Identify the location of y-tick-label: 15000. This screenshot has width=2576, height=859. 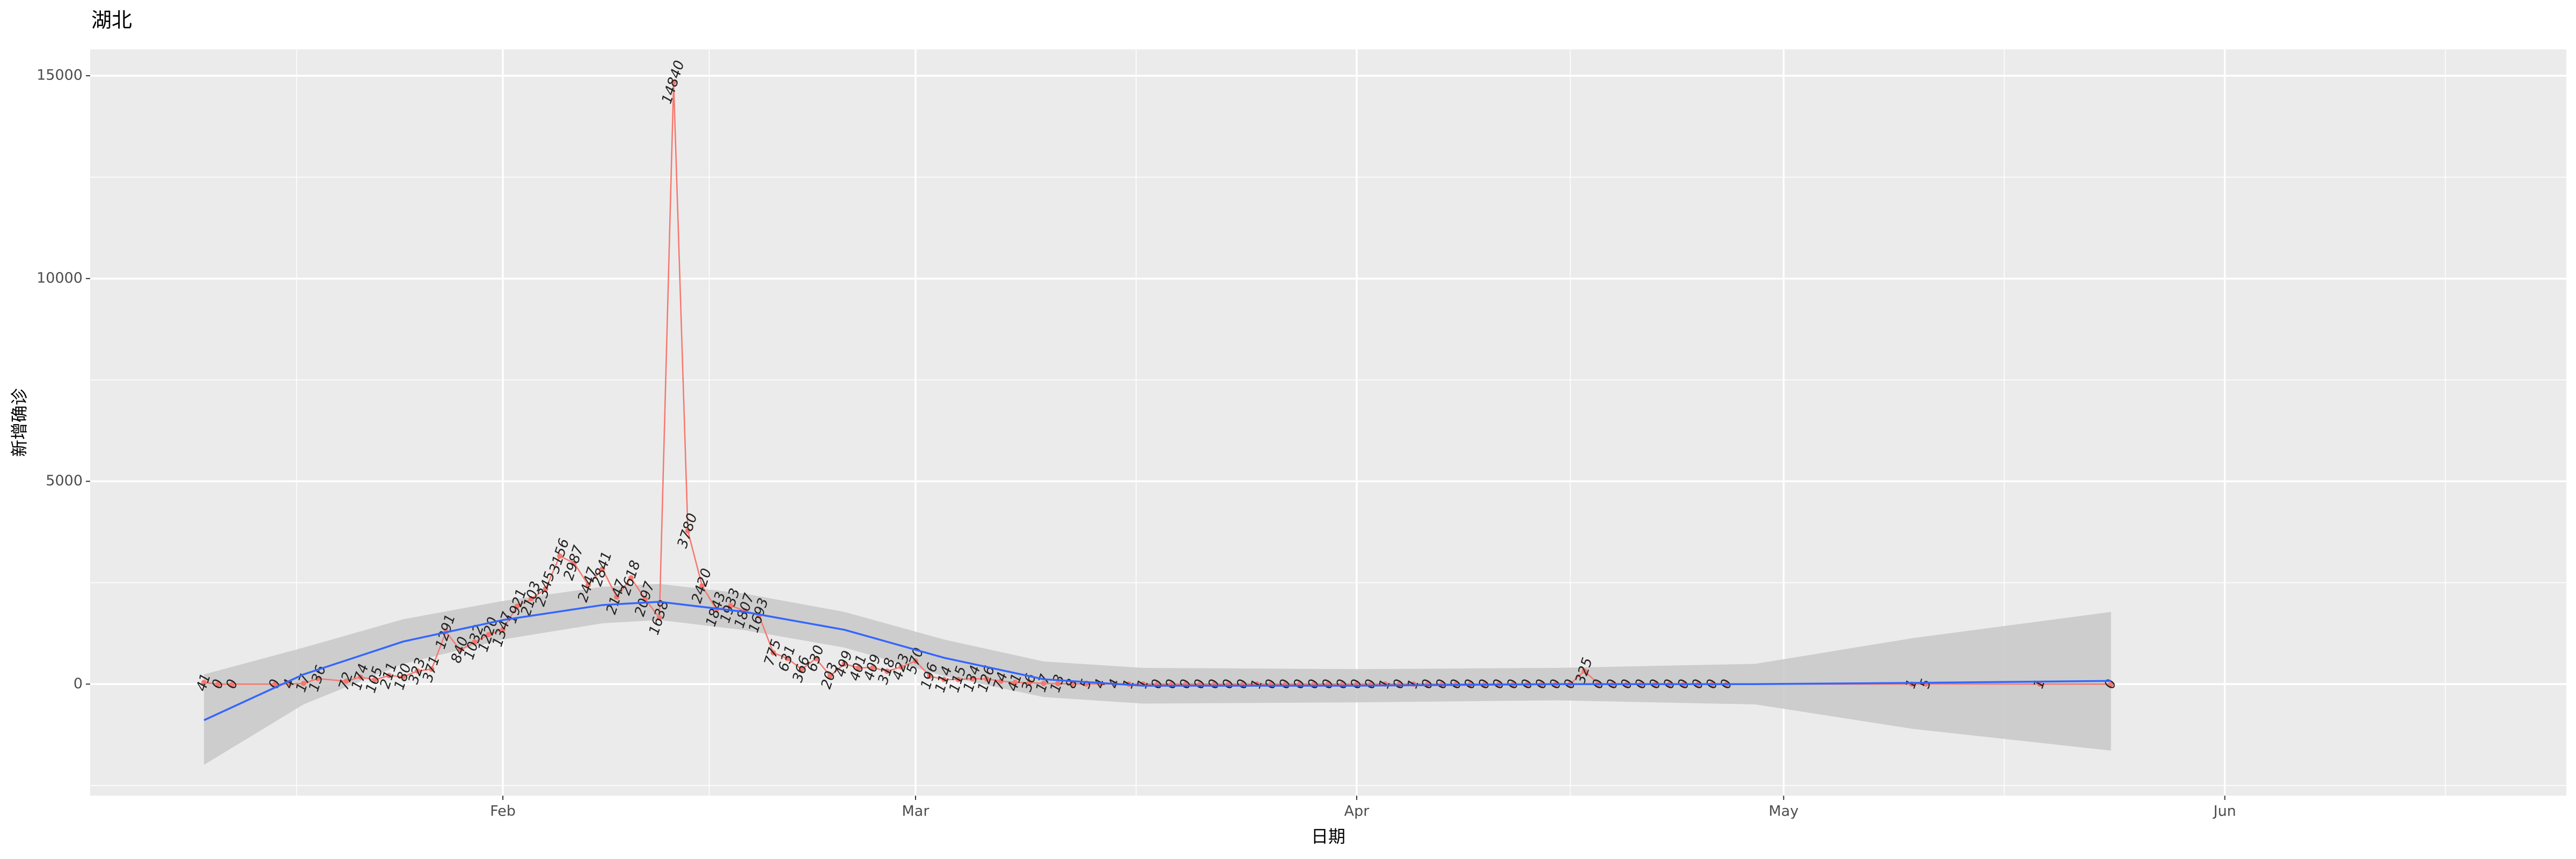
(59, 75).